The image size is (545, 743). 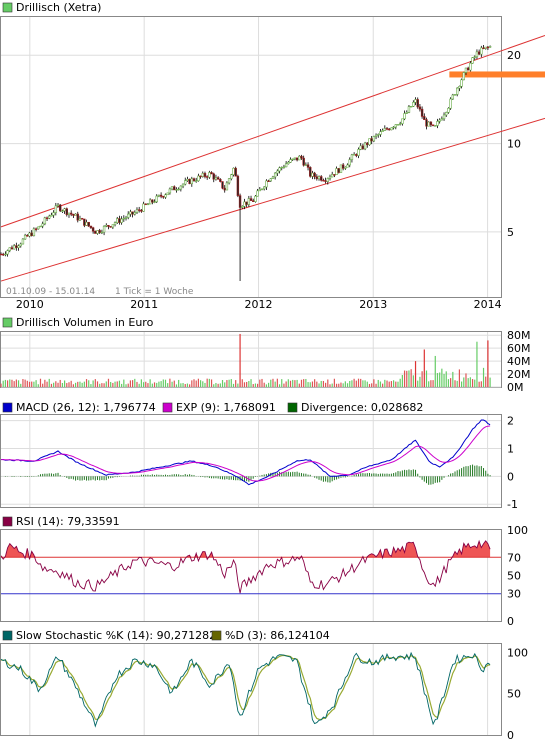 I want to click on macd-y-ticks: 2 1 0 -1, so click(x=512, y=463).